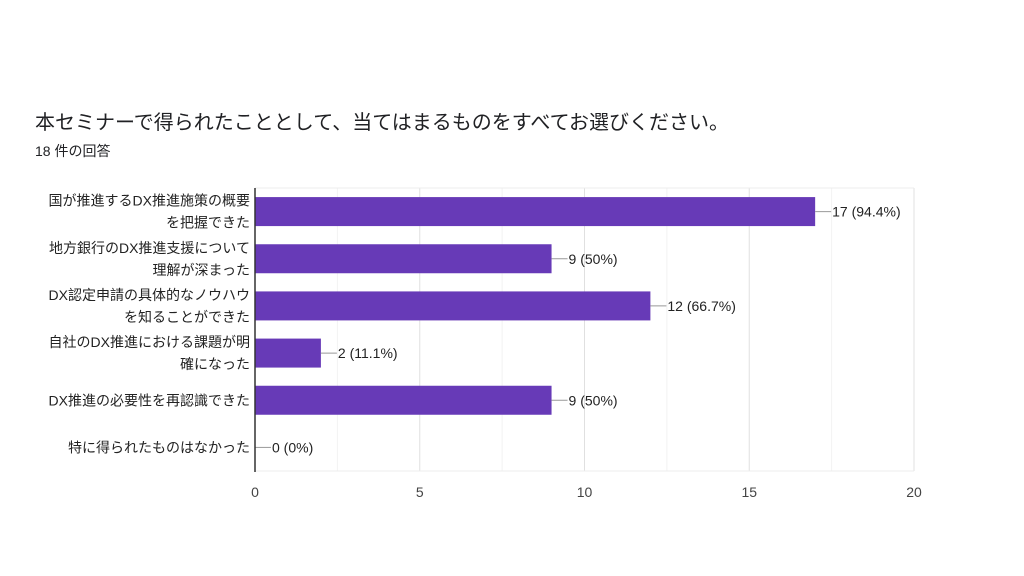 The height and width of the screenshot is (576, 1024). What do you see at coordinates (866, 212) in the screenshot?
I see `data-label: 17 (94.4%)` at bounding box center [866, 212].